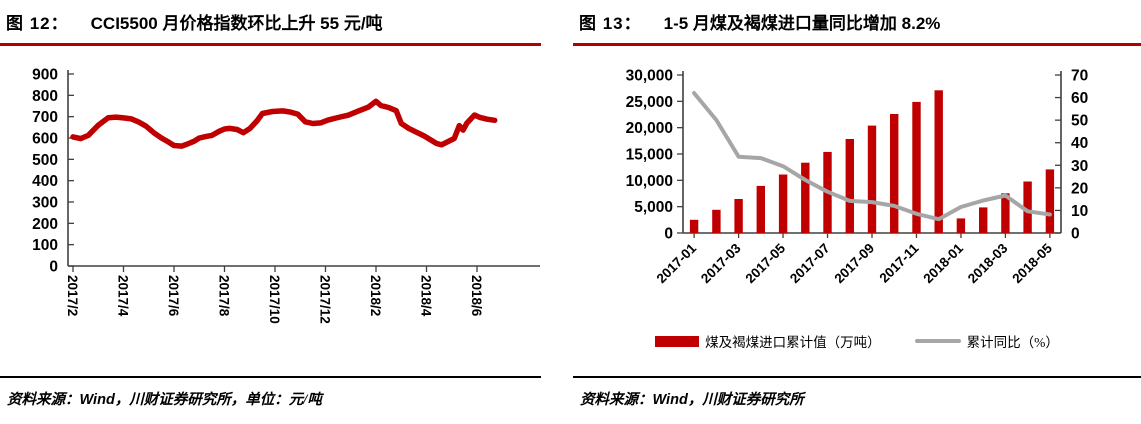 Image resolution: width=1141 pixels, height=424 pixels. I want to click on figure-12-title: CCI5500 月价格指数环比上升 55 元/吨, so click(236, 23).